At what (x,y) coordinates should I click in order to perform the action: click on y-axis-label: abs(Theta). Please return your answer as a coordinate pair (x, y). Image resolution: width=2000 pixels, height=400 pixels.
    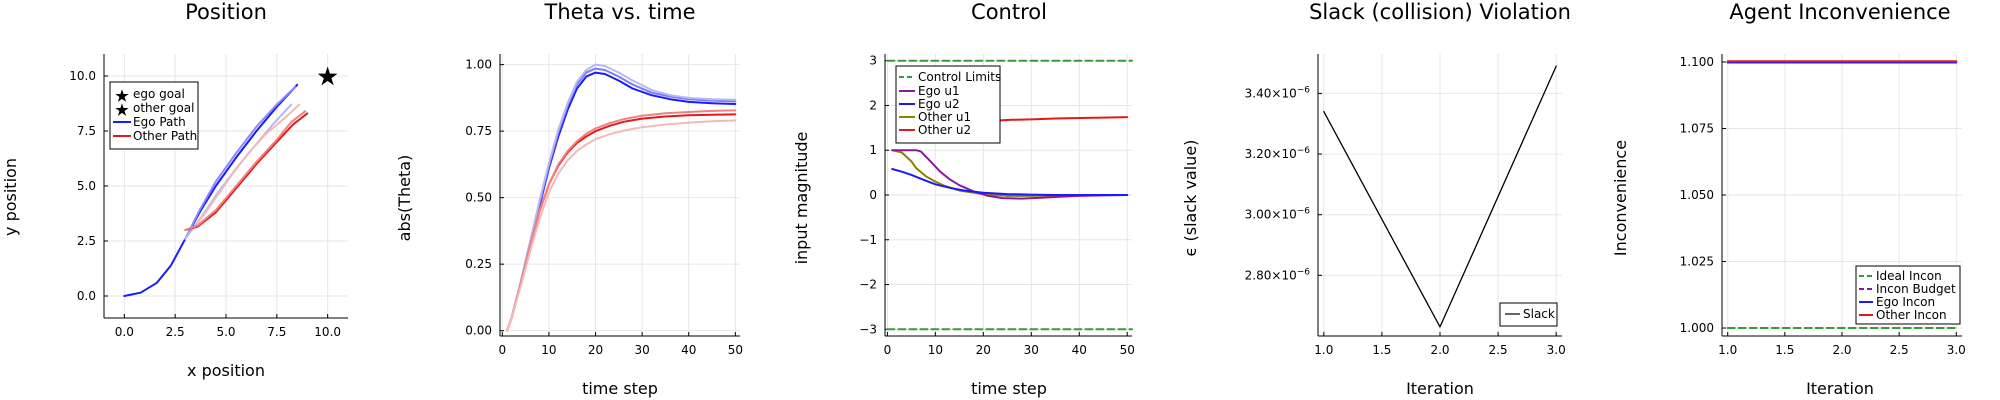
    Looking at the image, I should click on (404, 198).